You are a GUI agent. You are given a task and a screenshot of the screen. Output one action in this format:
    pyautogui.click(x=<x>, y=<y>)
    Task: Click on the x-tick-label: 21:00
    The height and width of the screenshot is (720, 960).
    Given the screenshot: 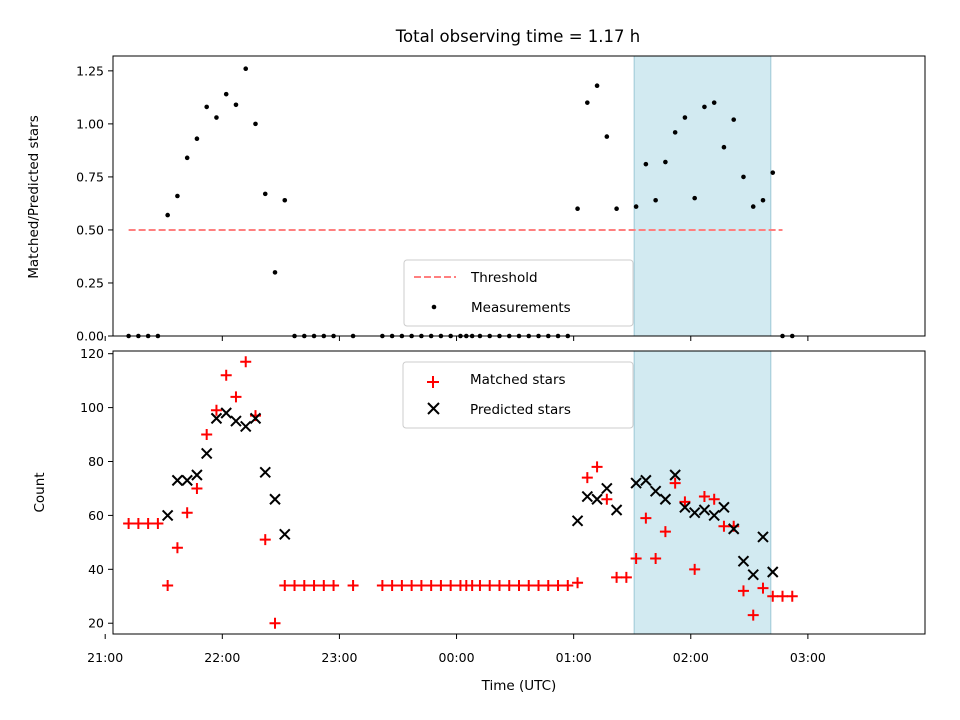 What is the action you would take?
    pyautogui.click(x=105, y=657)
    